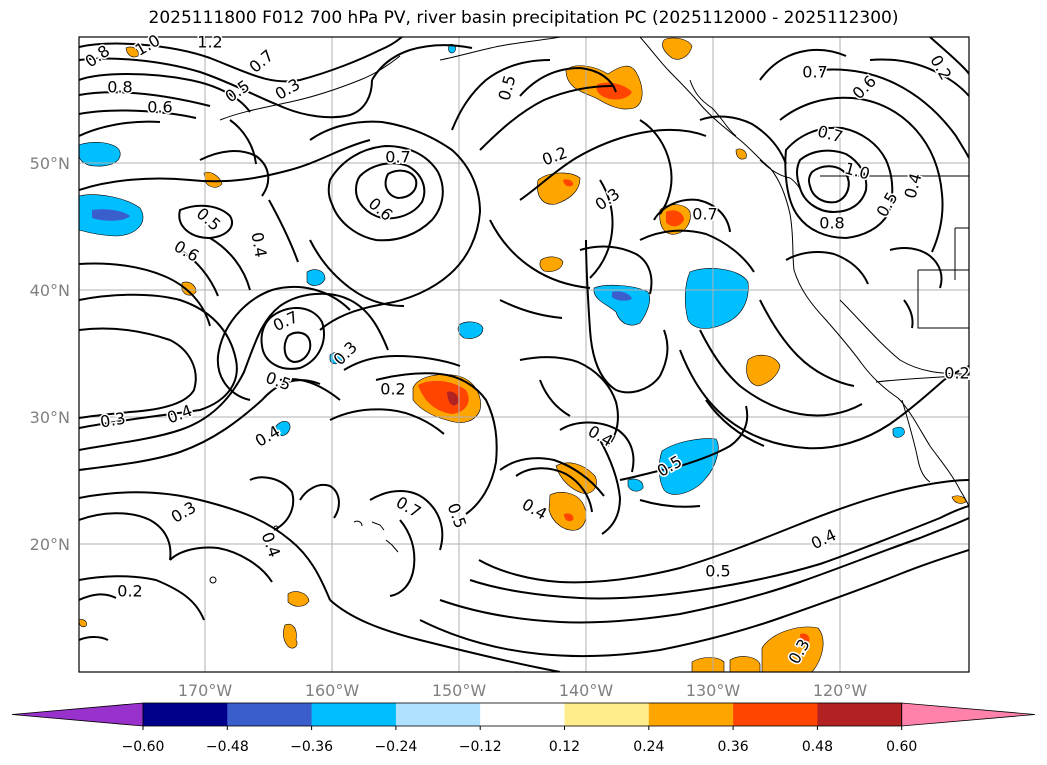 The width and height of the screenshot is (1047, 765). Describe the element at coordinates (132, 52) in the screenshot. I see `pos-area-small-i` at that location.